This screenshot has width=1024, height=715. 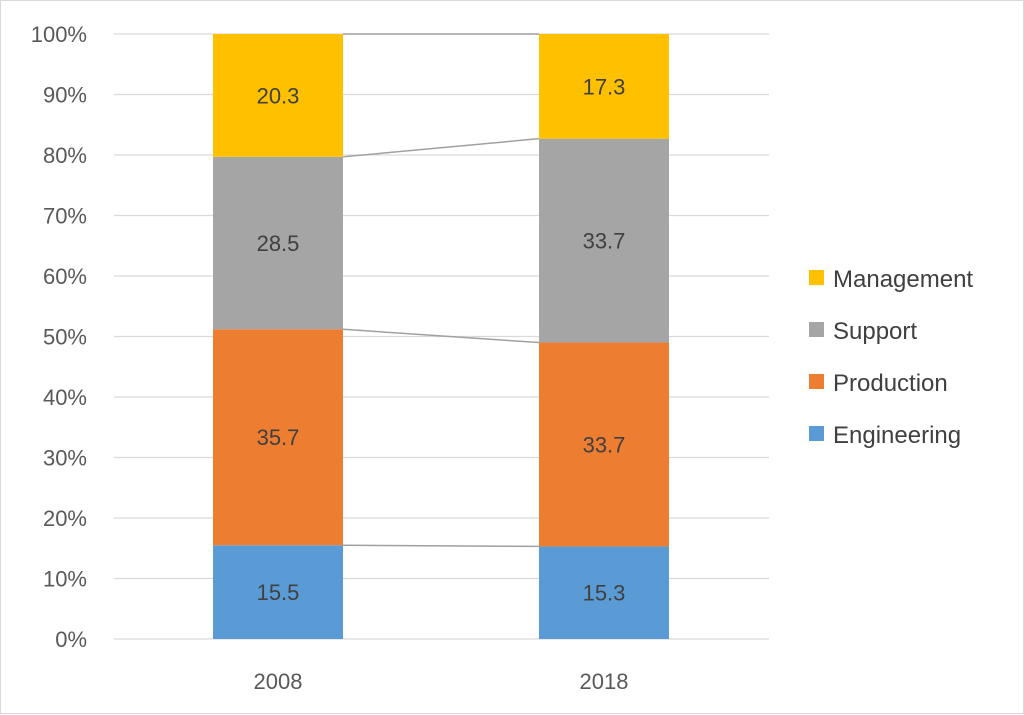 What do you see at coordinates (891, 357) in the screenshot?
I see `legend: Management Support Production Engineering` at bounding box center [891, 357].